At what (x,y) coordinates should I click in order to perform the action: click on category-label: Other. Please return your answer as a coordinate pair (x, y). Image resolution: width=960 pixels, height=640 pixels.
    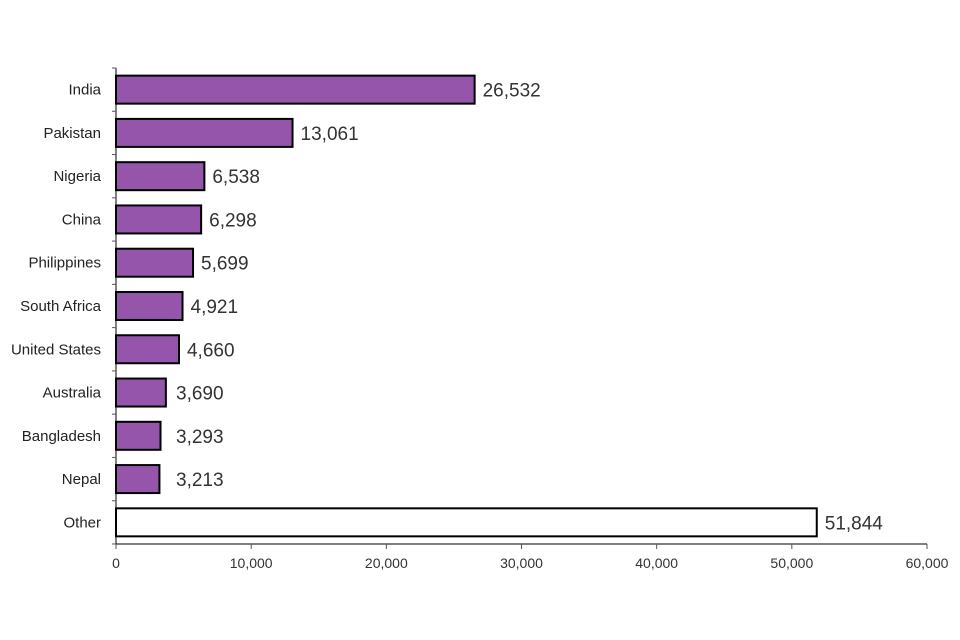
    Looking at the image, I should click on (82, 522).